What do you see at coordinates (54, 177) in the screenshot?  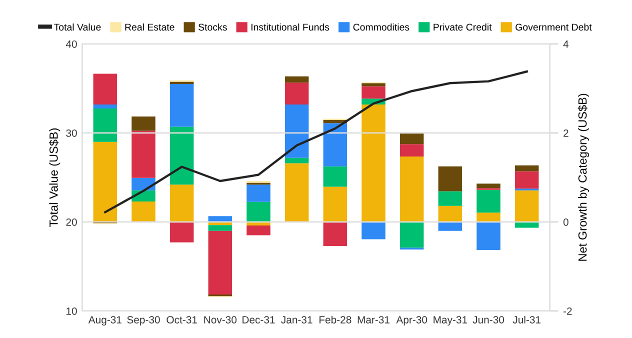 I see `y-axis-title: Total Value (US$B)` at bounding box center [54, 177].